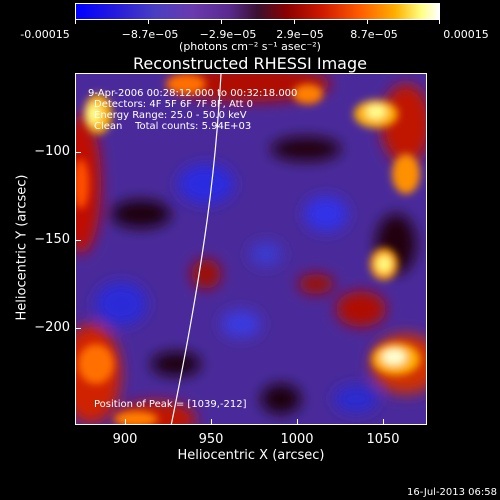  What do you see at coordinates (150, 34) in the screenshot?
I see `colorbar-tick-label: −8.7e−05` at bounding box center [150, 34].